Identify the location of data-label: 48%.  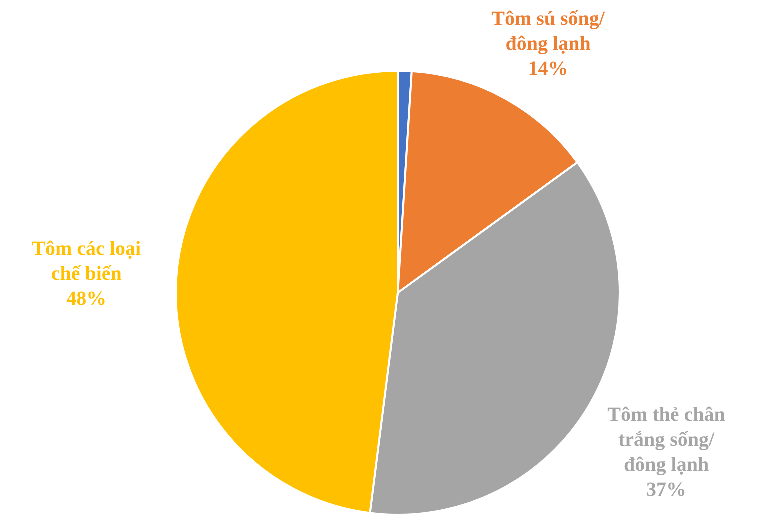
(86, 299).